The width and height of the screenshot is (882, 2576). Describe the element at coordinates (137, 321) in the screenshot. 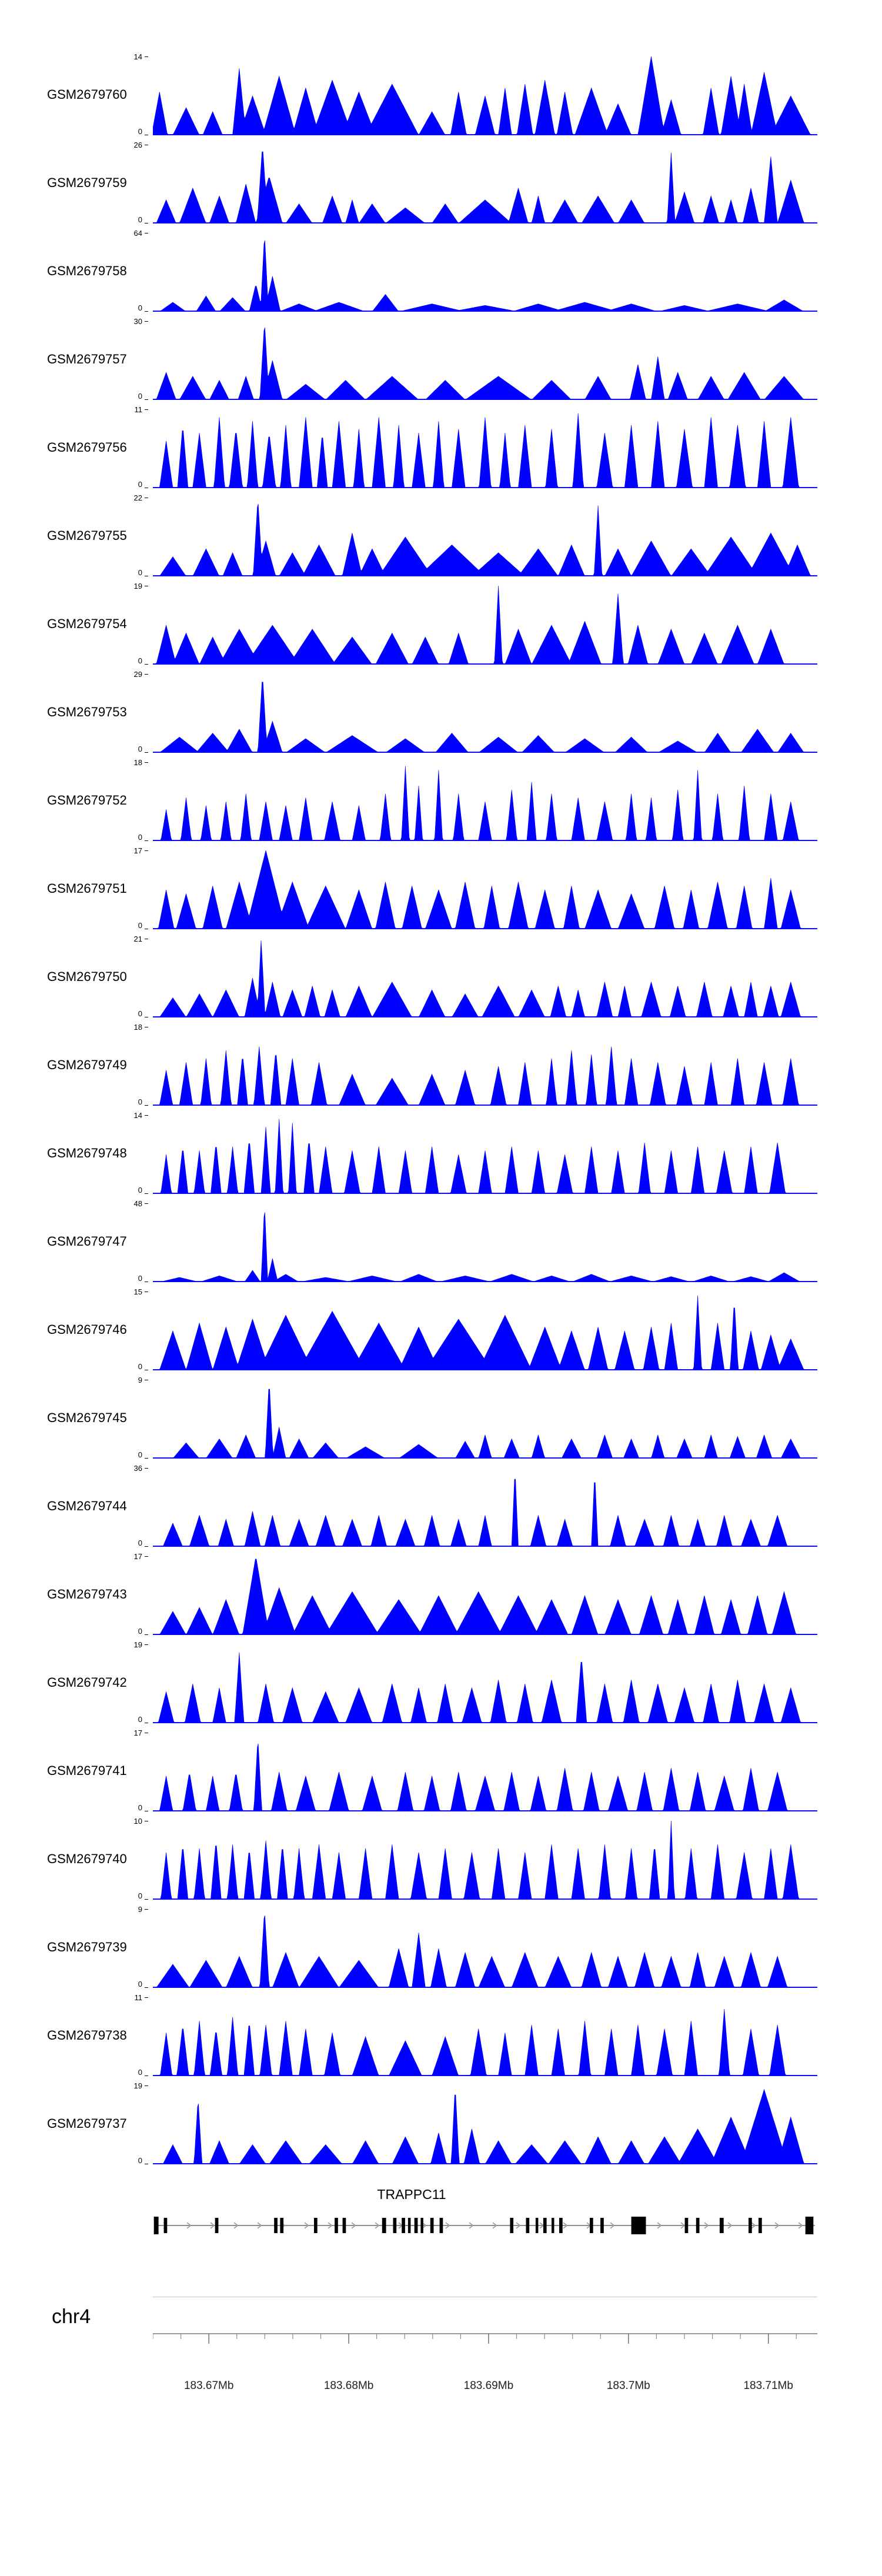

I see `track-ymax-label: 30` at that location.